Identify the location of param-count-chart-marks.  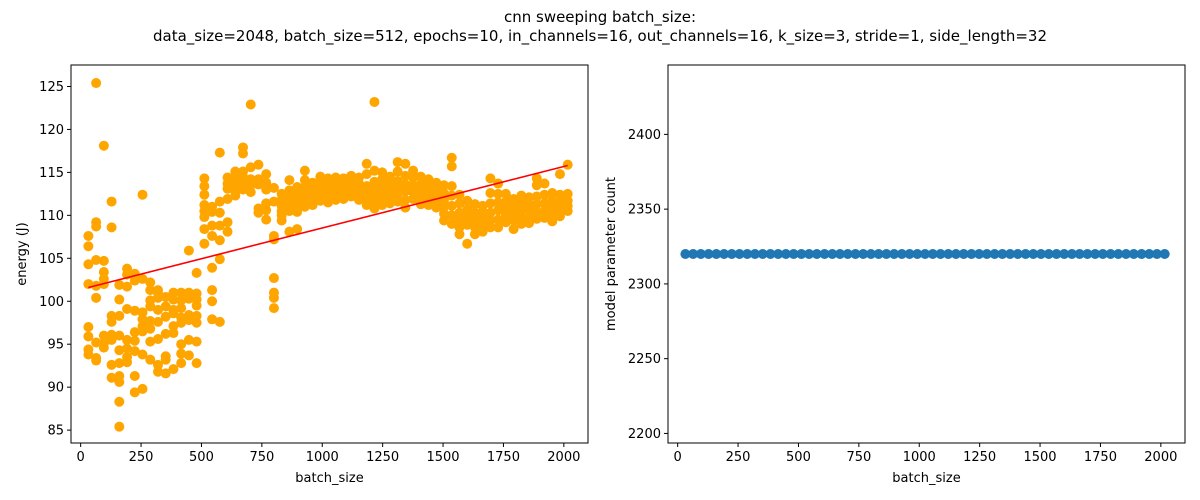
(925, 254).